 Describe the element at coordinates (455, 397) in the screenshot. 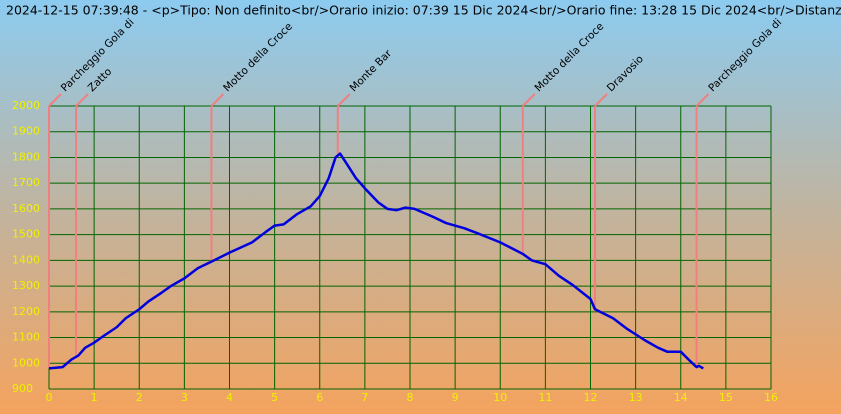

I see `x-tick-label: 9` at that location.